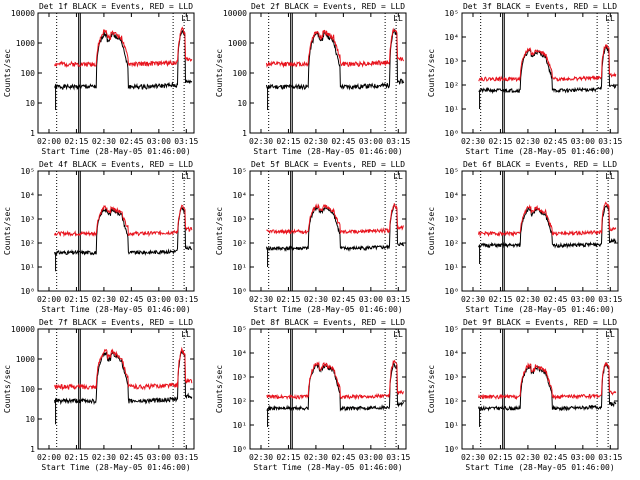 The width and height of the screenshot is (640, 480). I want to click on y-tick-label: 1000, so click(25, 43).